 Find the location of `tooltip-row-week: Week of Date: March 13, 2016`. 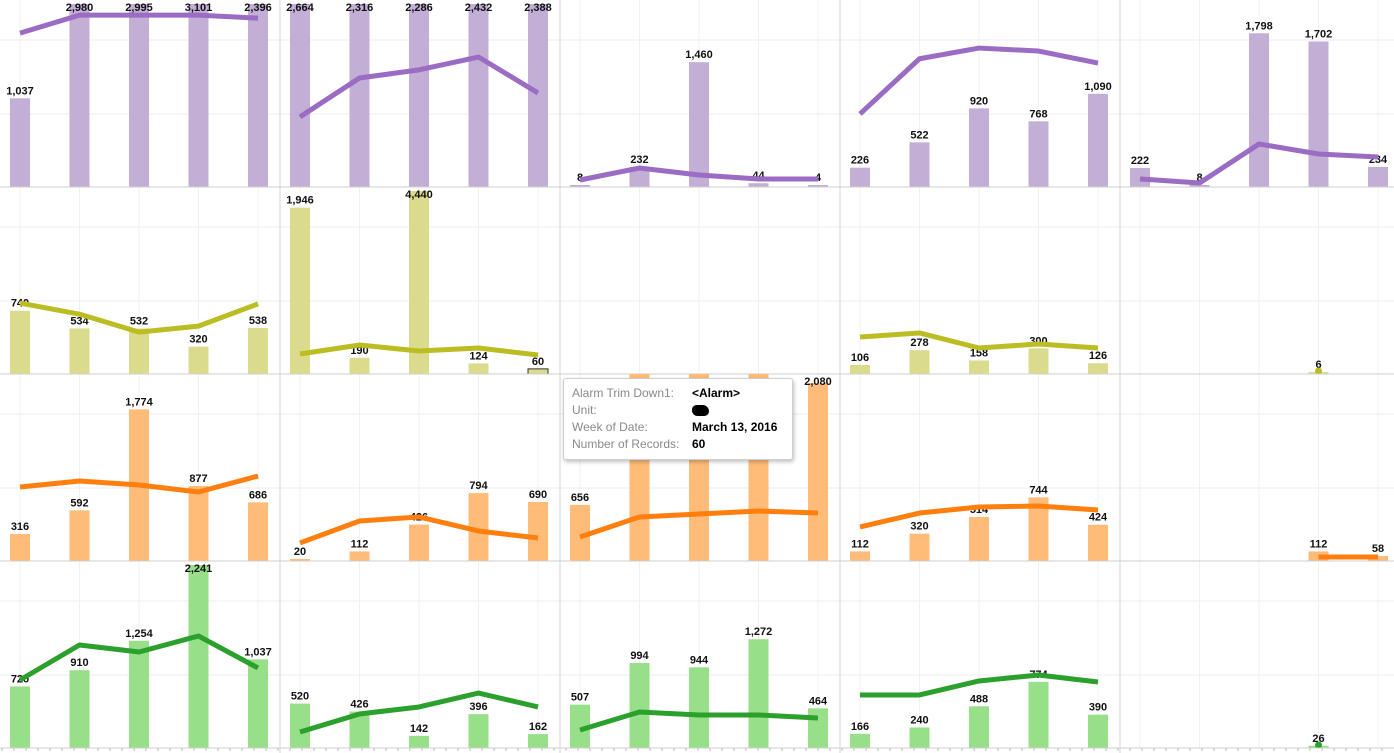

tooltip-row-week: Week of Date: March 13, 2016 is located at coordinates (675, 427).